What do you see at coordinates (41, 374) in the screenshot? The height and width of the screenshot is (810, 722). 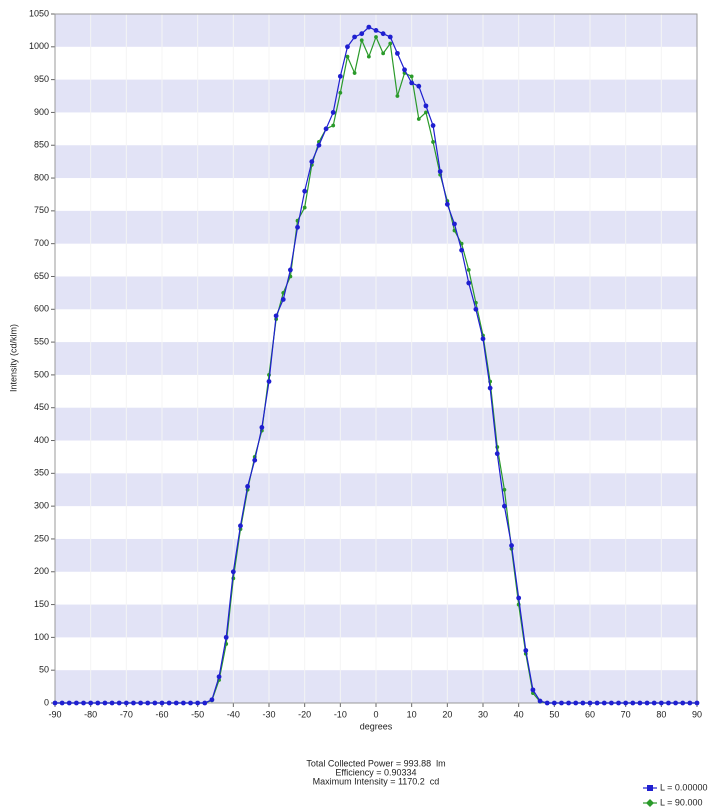 I see `y-tick-label: 500` at bounding box center [41, 374].